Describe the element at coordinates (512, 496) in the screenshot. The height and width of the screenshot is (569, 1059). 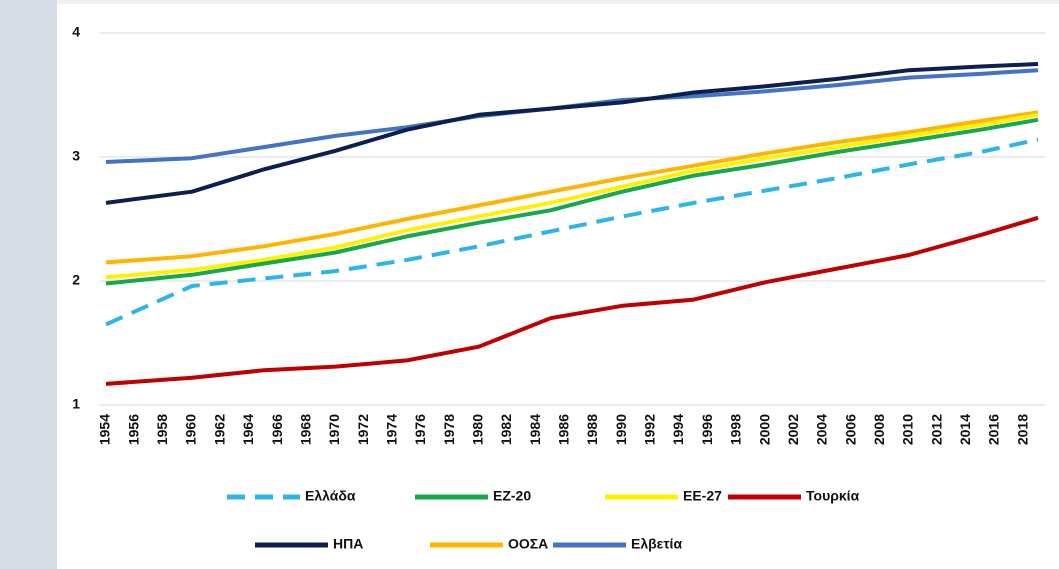
I see `legend-label: ΕΖ-20` at that location.